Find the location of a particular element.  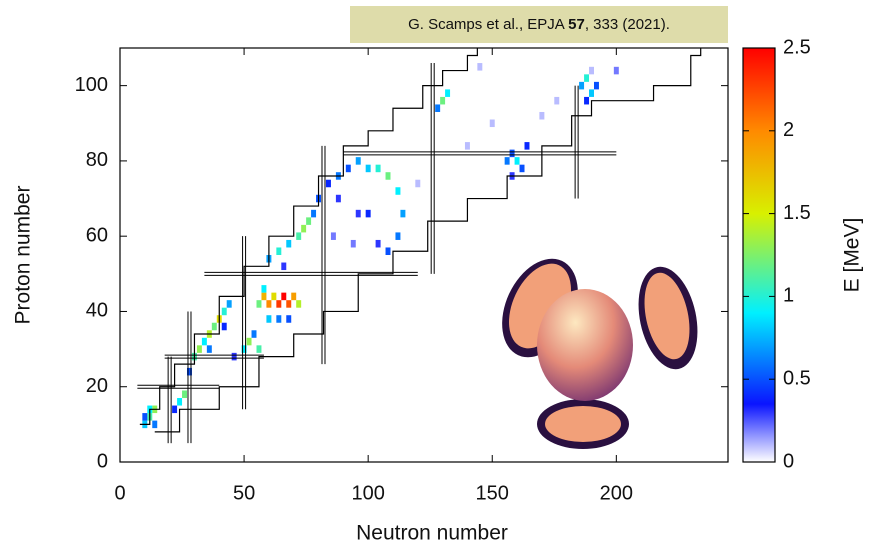

colorbar-tick-label: 1.5 is located at coordinates (797, 213).